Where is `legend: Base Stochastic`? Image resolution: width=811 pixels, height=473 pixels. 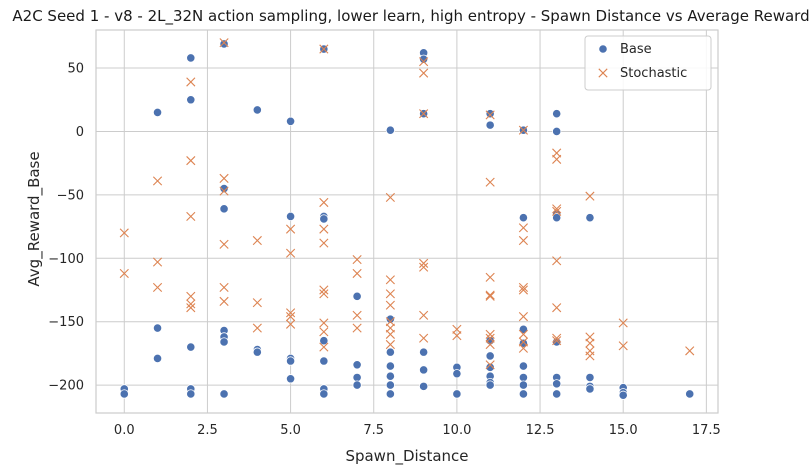
legend: Base Stochastic is located at coordinates (648, 63).